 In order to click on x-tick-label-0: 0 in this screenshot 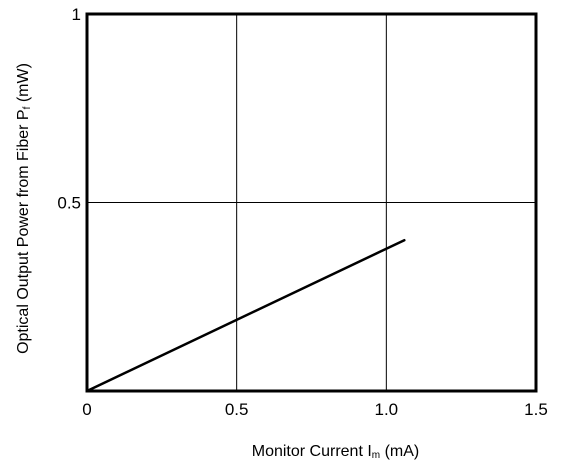, I will do `click(86, 409)`.